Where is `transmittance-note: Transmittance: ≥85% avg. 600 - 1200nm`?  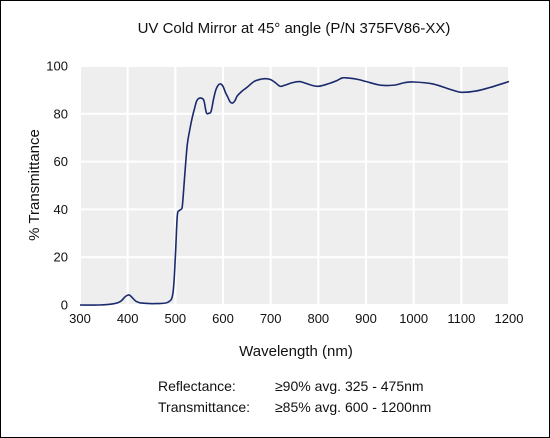
transmittance-note: Transmittance: ≥85% avg. 600 - 1200nm is located at coordinates (294, 407).